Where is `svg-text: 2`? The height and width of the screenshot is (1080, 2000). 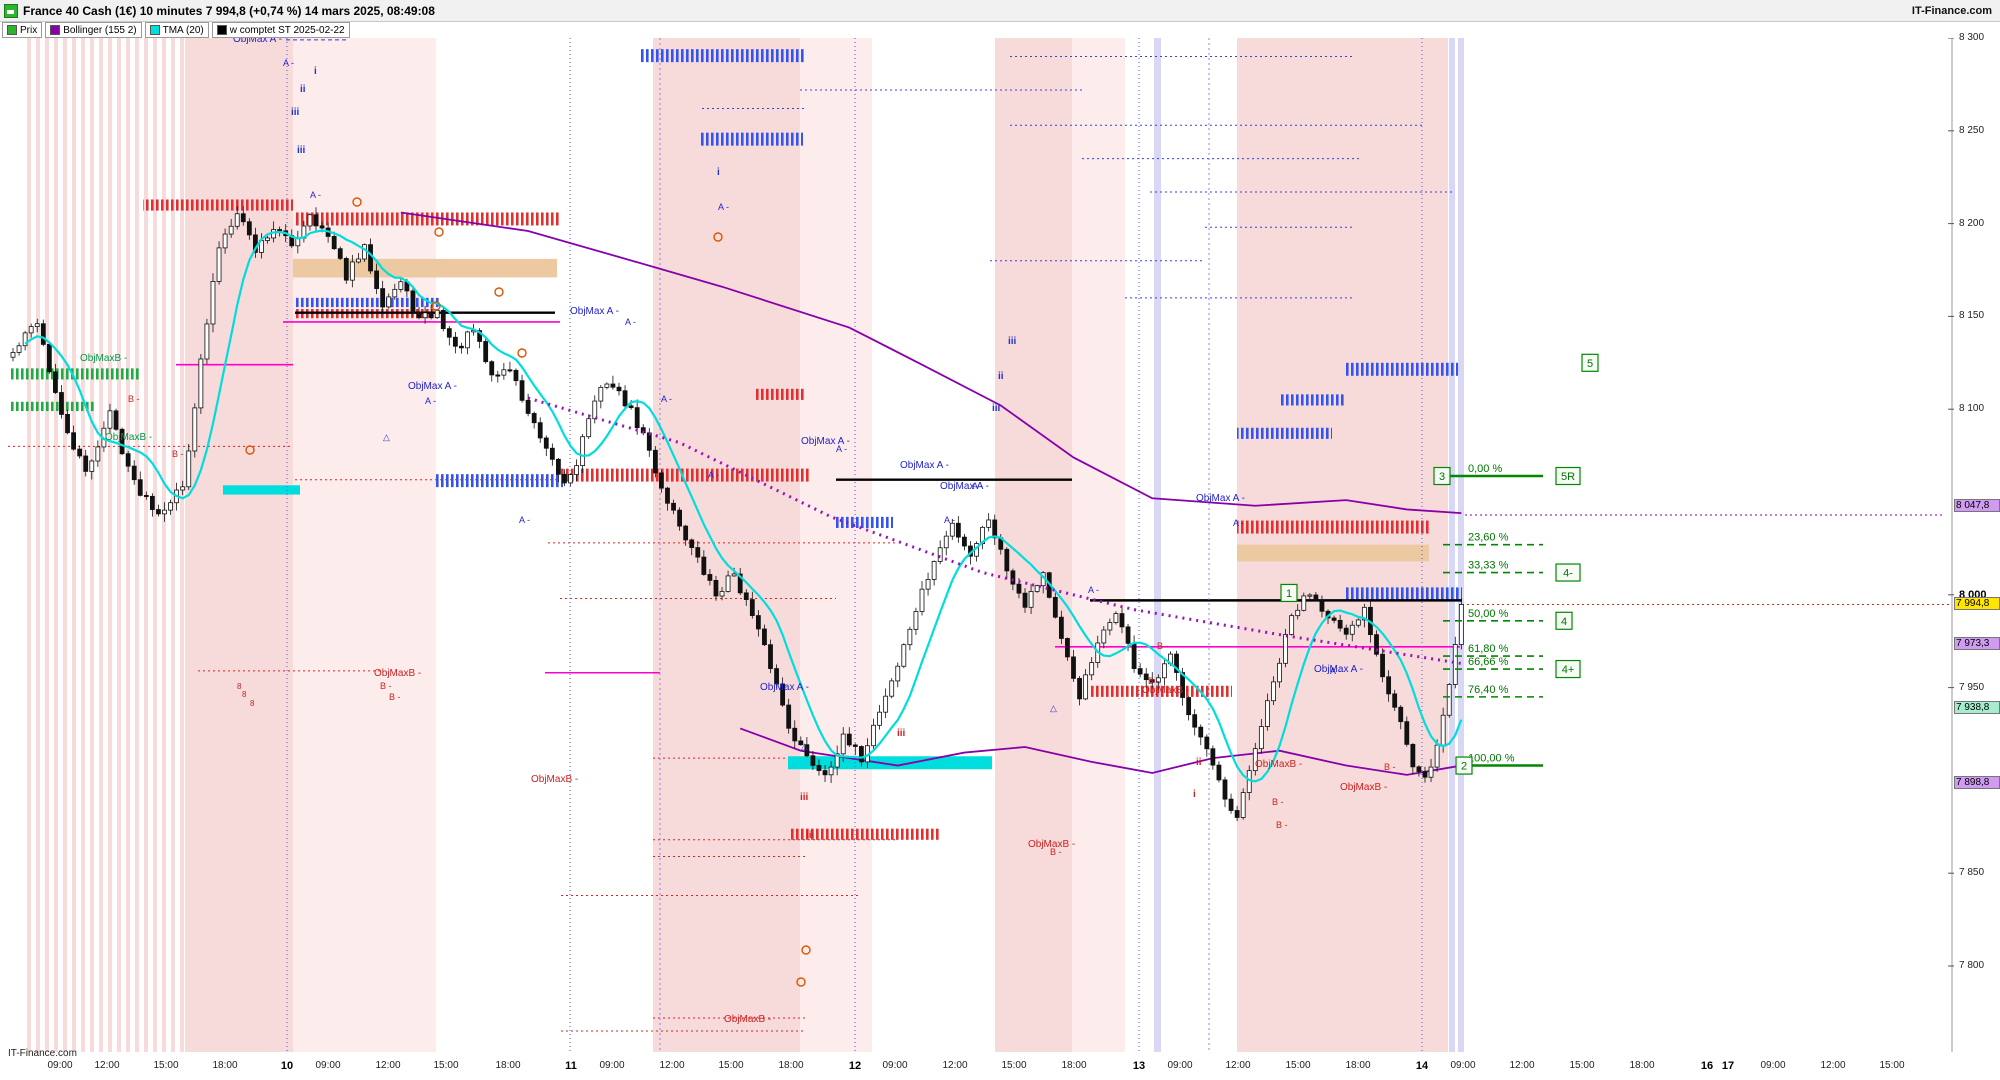 svg-text: 2 is located at coordinates (1464, 767).